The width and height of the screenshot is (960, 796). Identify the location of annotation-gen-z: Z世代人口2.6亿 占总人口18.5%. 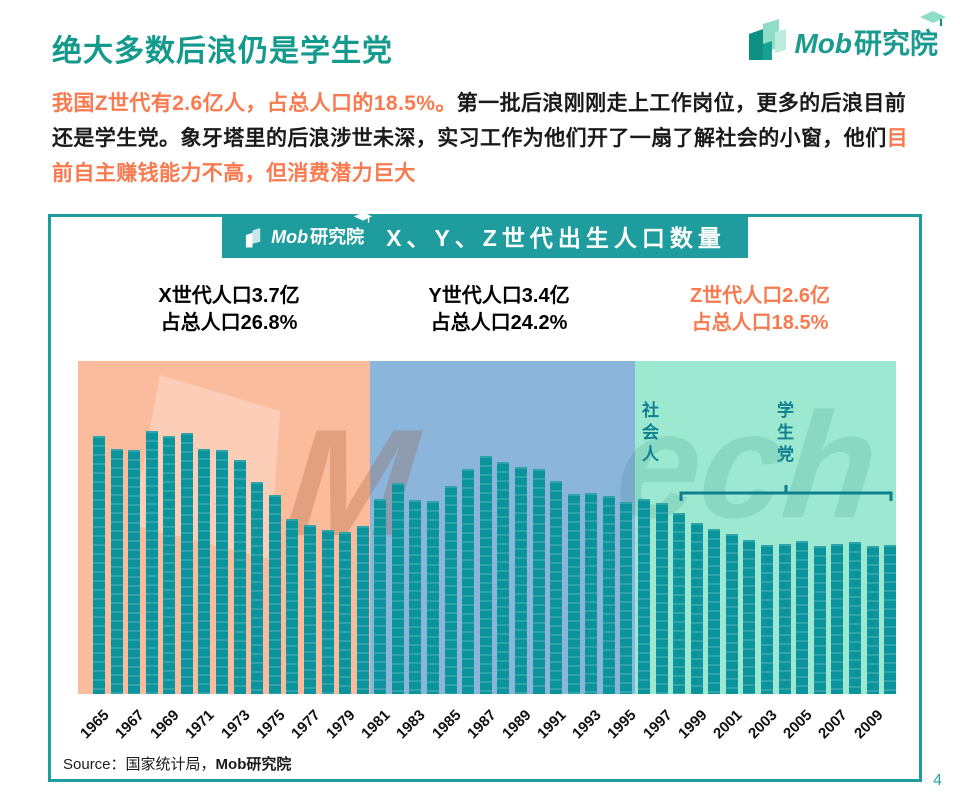
(760, 309).